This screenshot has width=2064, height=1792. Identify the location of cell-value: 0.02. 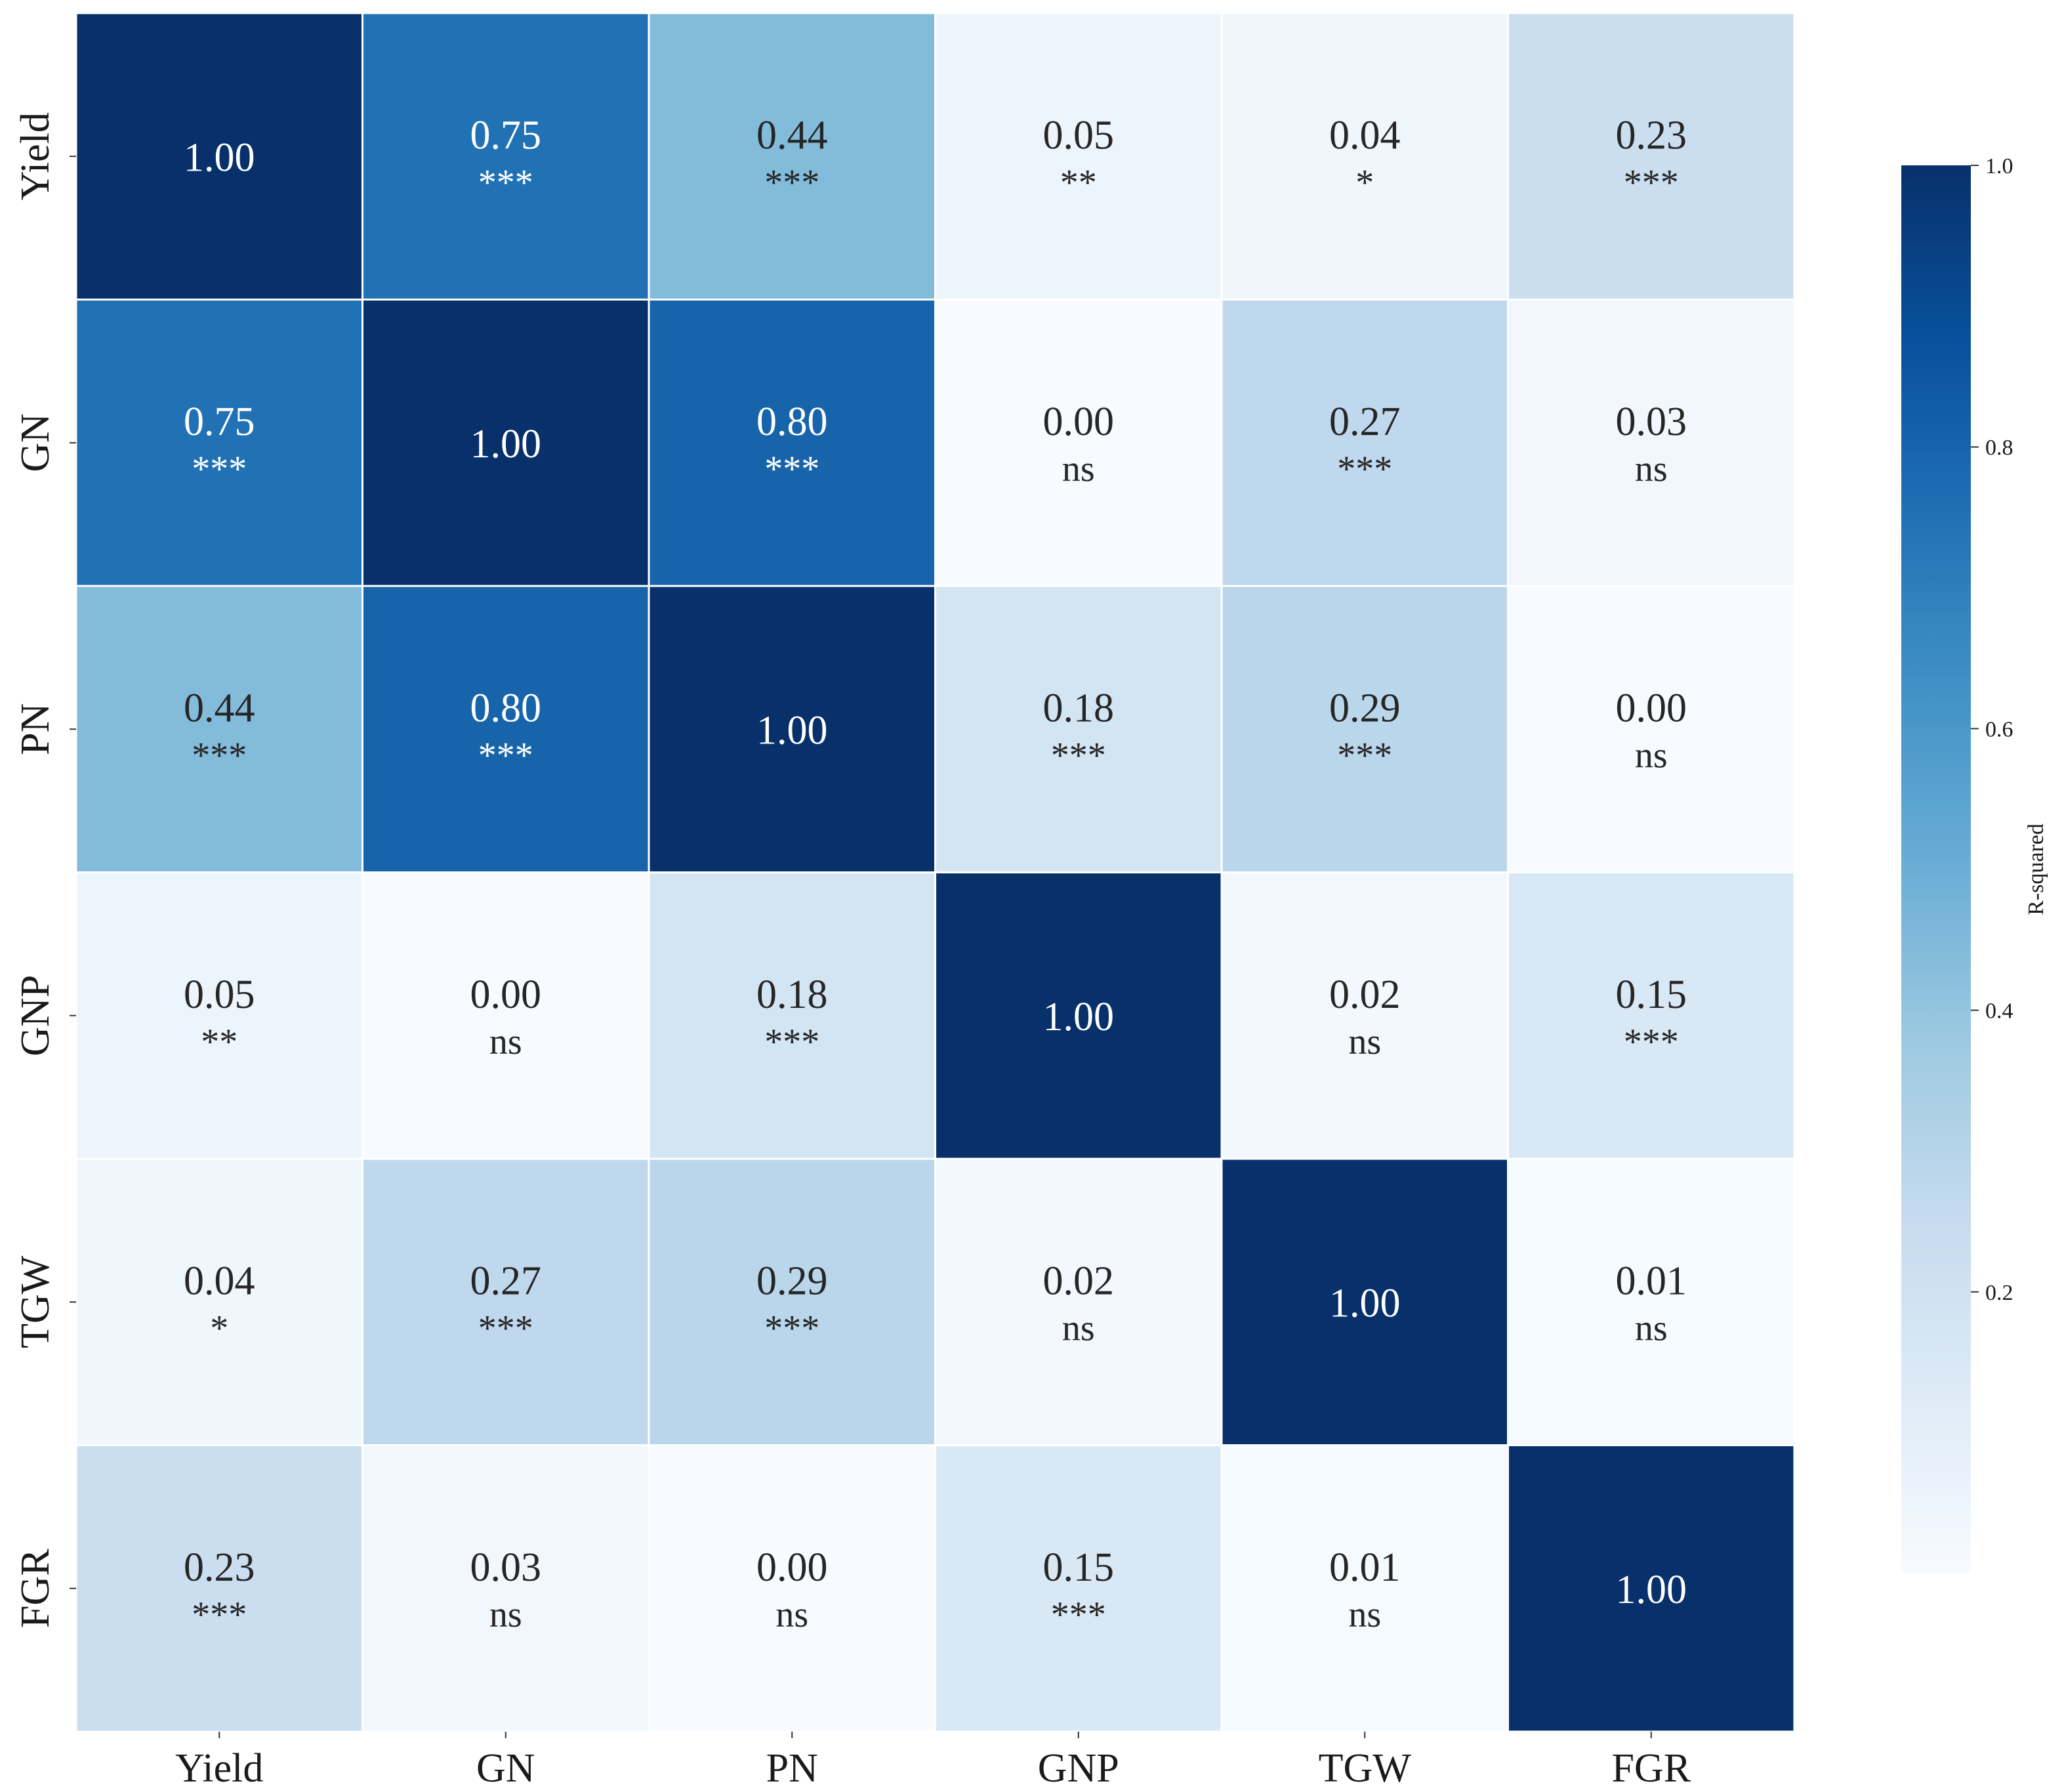
(1365, 995).